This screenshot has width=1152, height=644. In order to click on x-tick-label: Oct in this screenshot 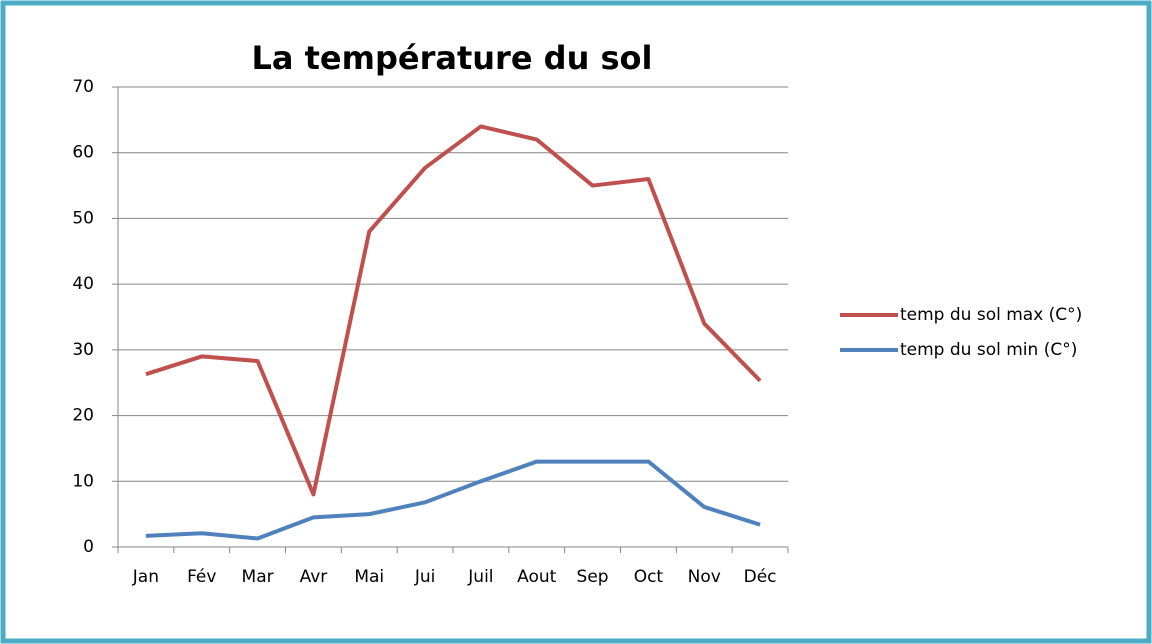, I will do `click(649, 577)`.